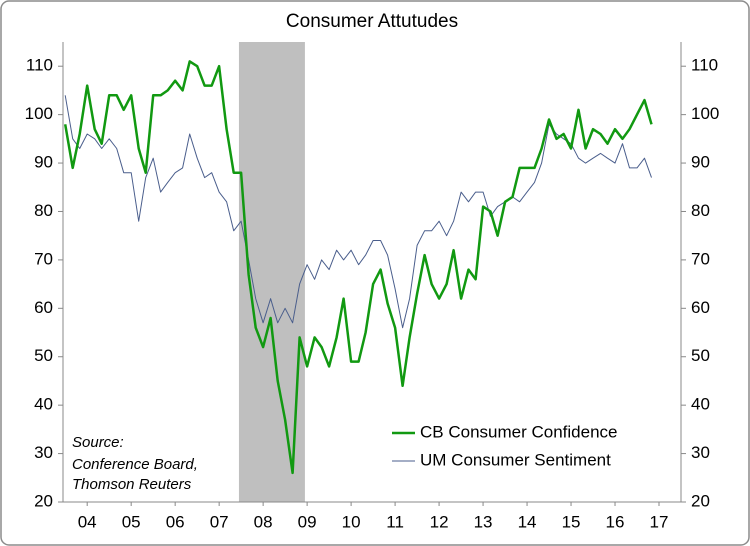  I want to click on x-tick-label: 04, so click(87, 521).